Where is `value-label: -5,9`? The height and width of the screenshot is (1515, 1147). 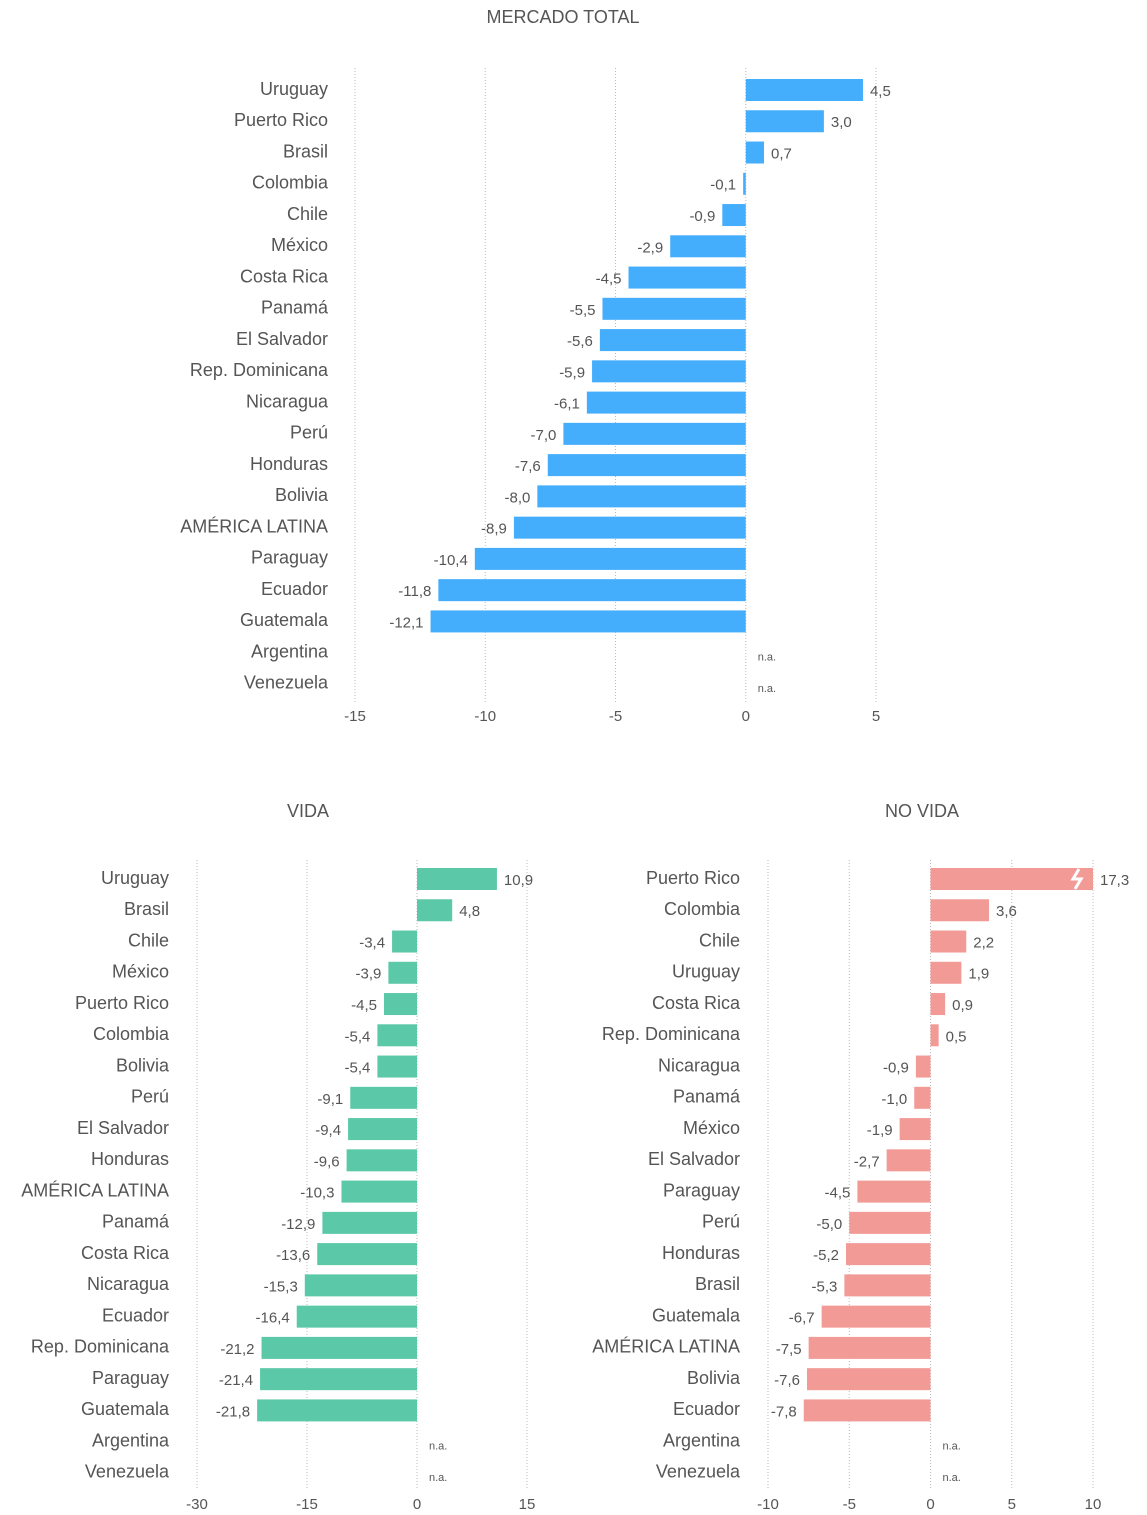
value-label: -5,9 is located at coordinates (572, 372).